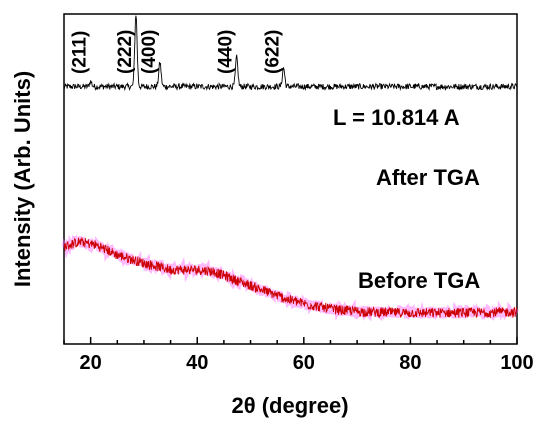 This screenshot has height=425, width=550. I want to click on peak-label: (440), so click(226, 52).